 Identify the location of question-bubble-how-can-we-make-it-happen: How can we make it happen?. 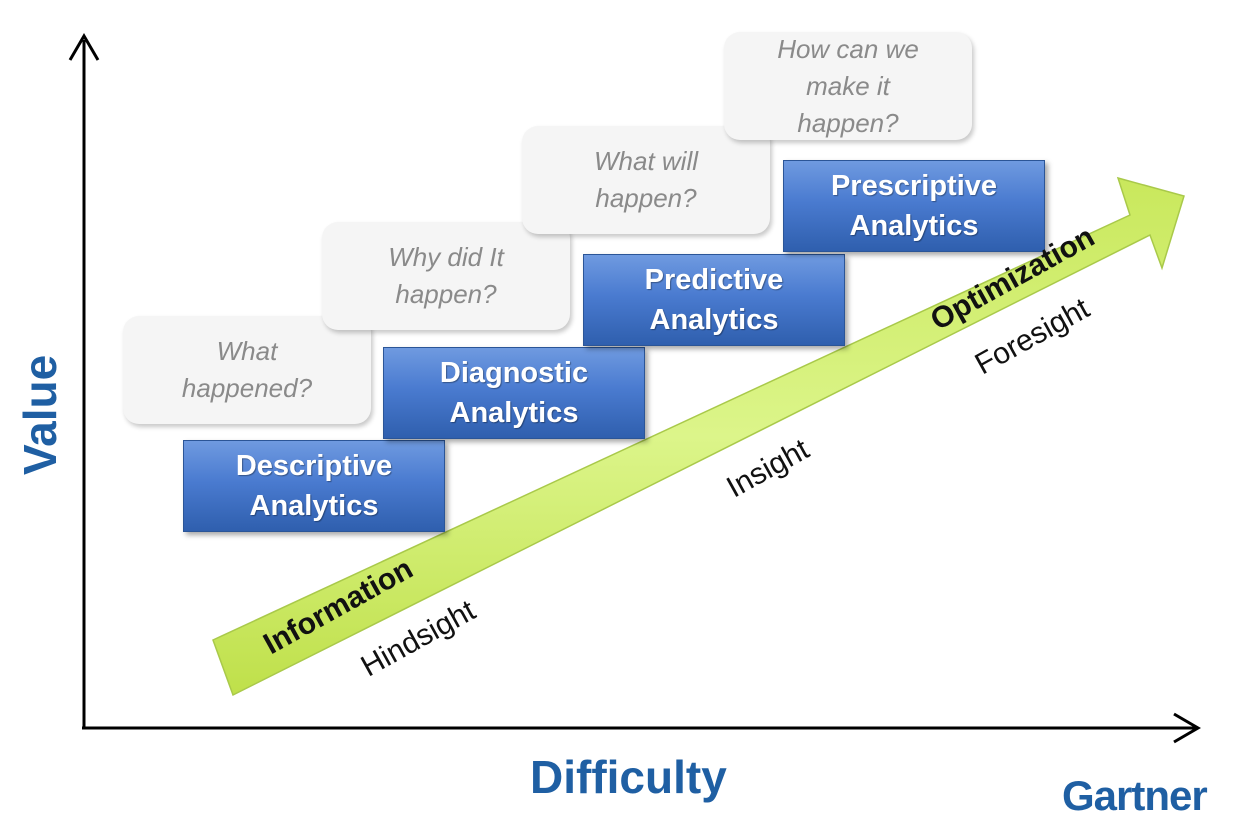
(848, 86).